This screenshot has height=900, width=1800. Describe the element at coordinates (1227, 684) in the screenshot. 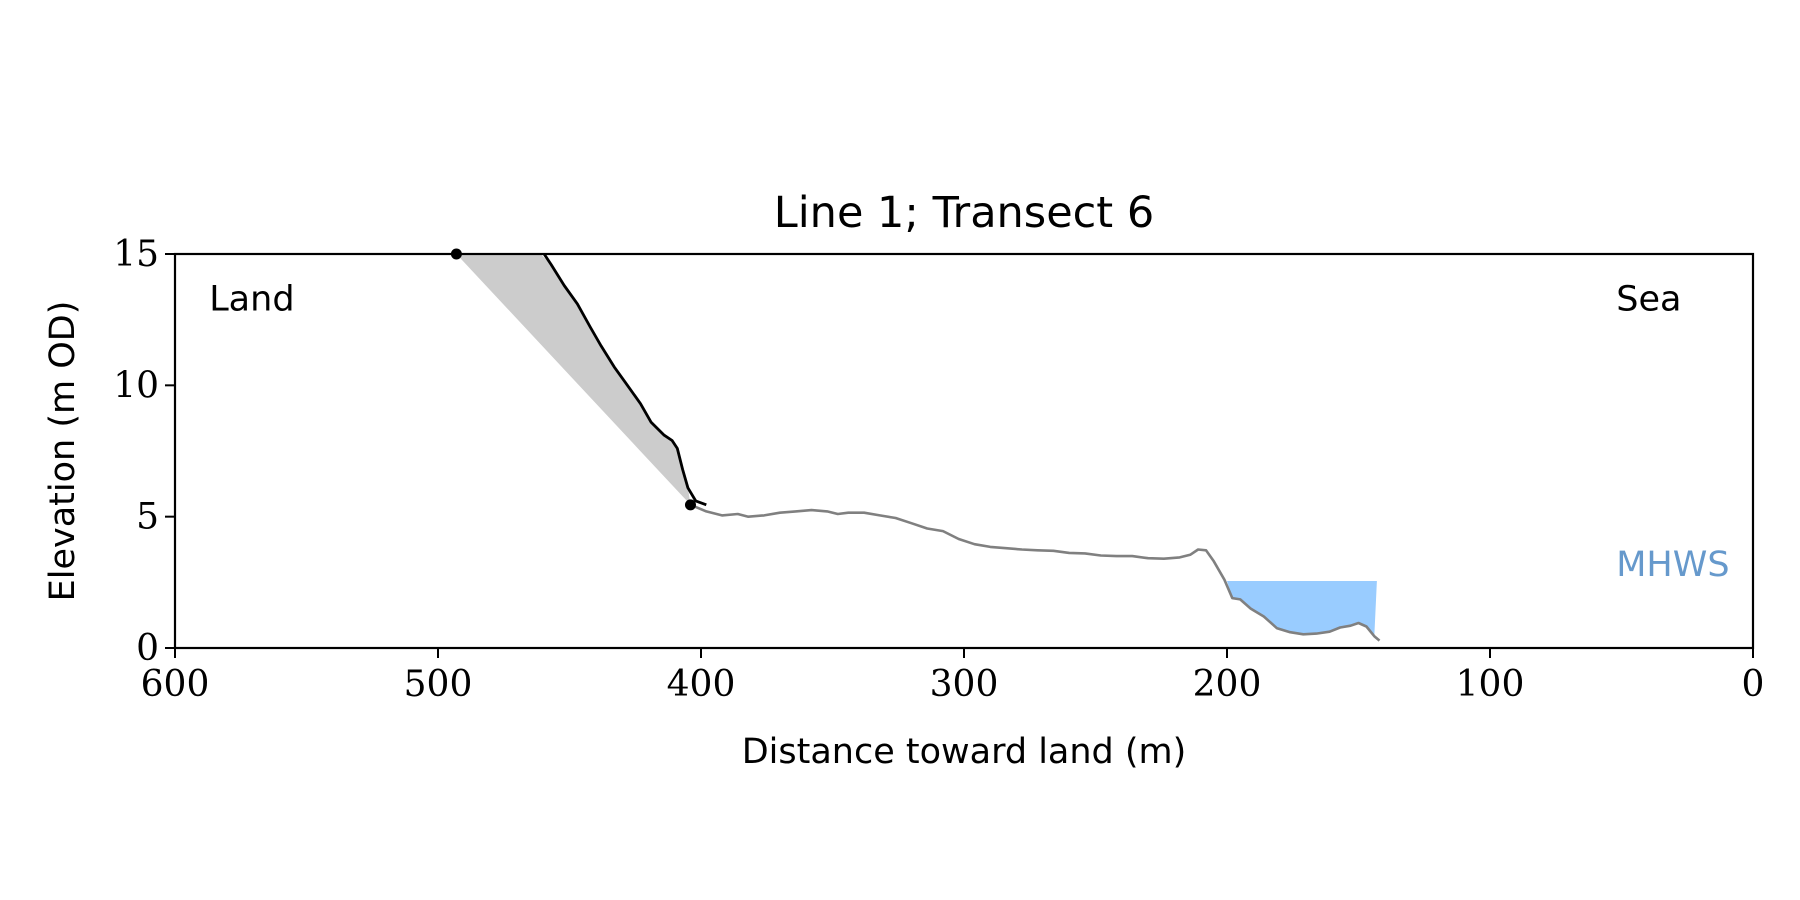

I see `x-tick-label: 200` at that location.